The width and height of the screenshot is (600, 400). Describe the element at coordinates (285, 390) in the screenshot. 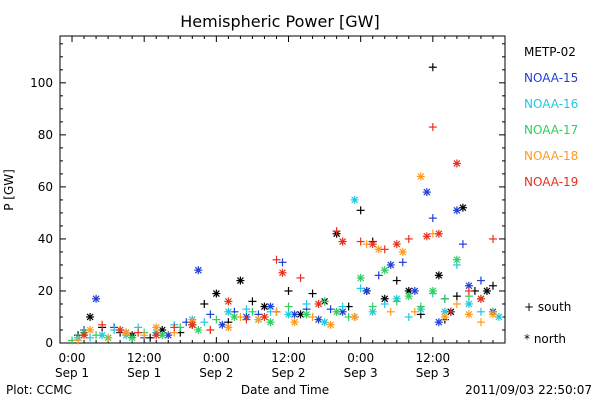

I see `x-axis-label: Date and Time` at that location.